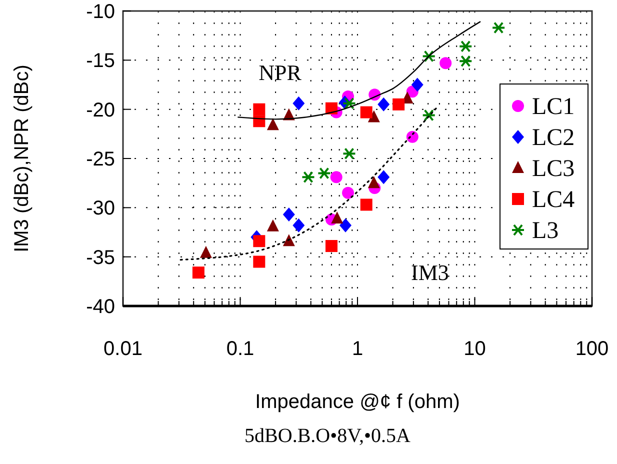 This screenshot has width=617, height=464. What do you see at coordinates (430, 272) in the screenshot?
I see `annotation: IM3` at bounding box center [430, 272].